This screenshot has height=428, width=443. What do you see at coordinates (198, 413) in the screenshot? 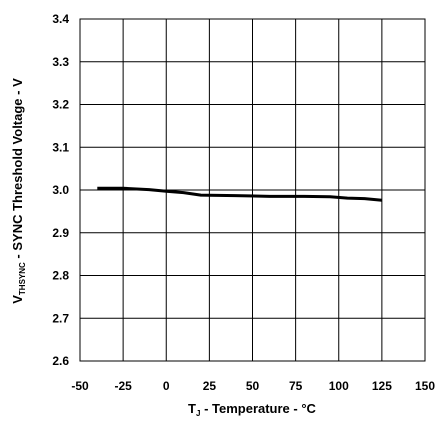
I see `x-axis-title-subscript: J` at bounding box center [198, 413].